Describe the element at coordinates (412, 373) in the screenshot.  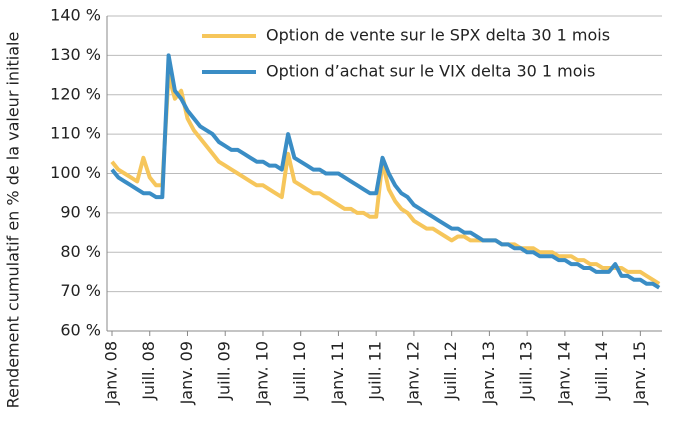
I see `x-tick-label: Janv. 12` at that location.